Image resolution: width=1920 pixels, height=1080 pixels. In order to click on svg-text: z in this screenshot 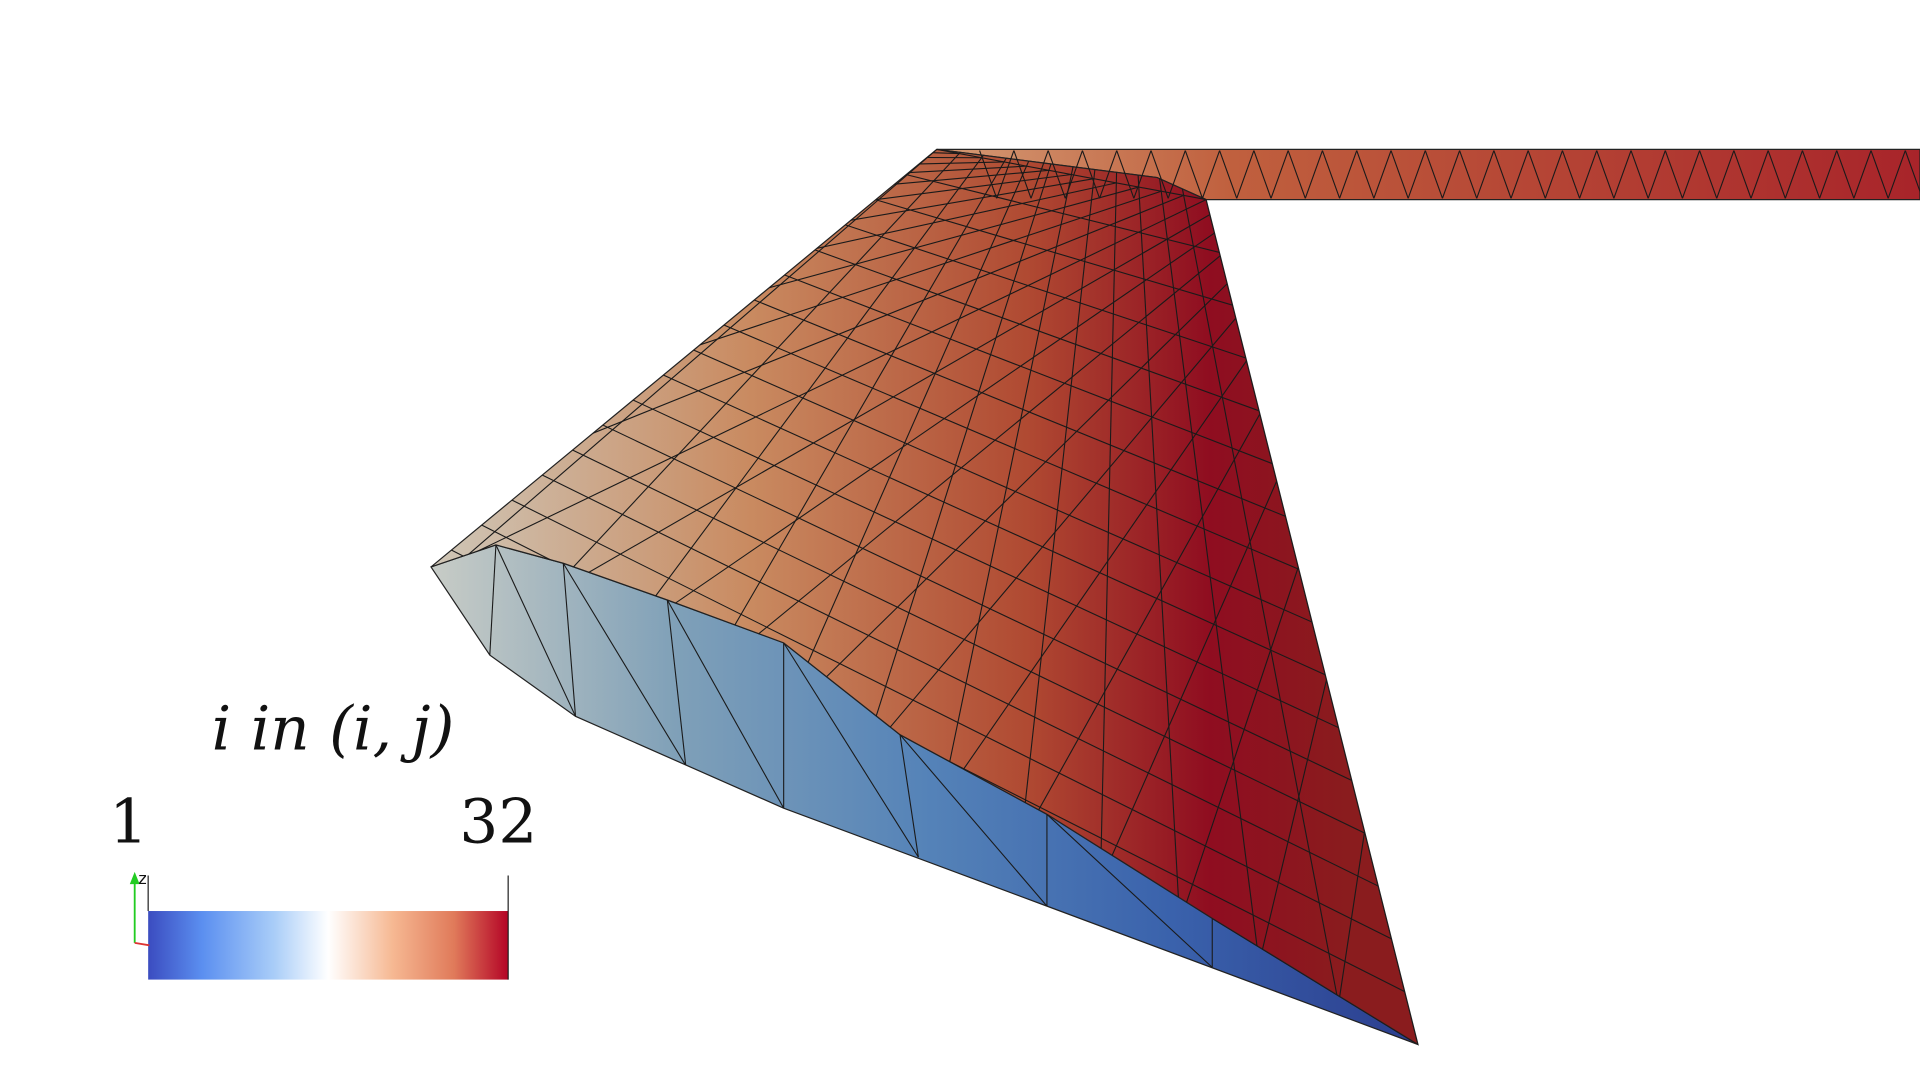, I will do `click(142, 878)`.